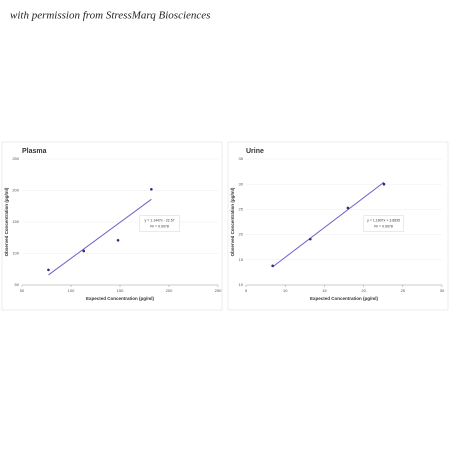 The width and height of the screenshot is (450, 450). Describe the element at coordinates (169, 290) in the screenshot. I see `x-tick-label: 200` at that location.